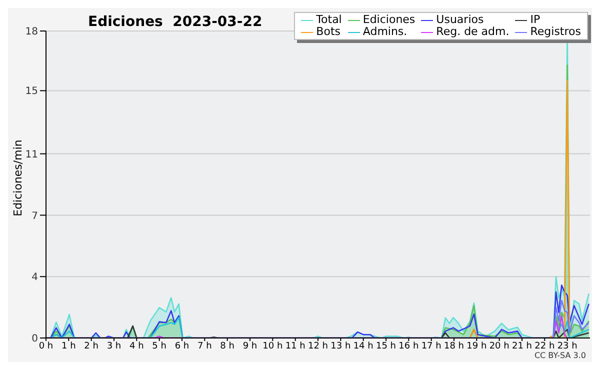  What do you see at coordinates (385, 31) in the screenshot?
I see `legend-label: Admins.` at bounding box center [385, 31].